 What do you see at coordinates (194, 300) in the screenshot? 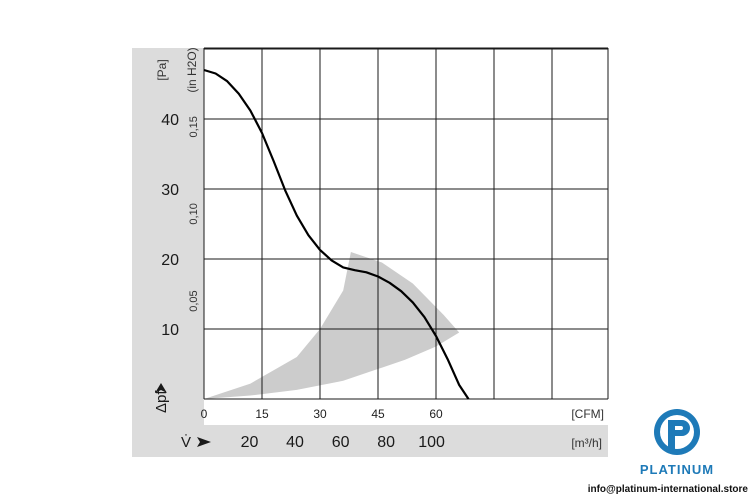
I see `y-tick-label-inh2o: 0,05` at bounding box center [194, 300].